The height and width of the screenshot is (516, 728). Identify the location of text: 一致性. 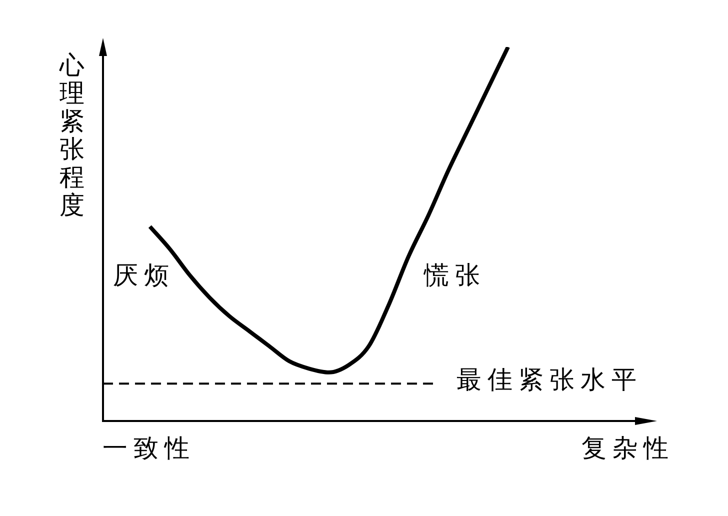
(146, 449).